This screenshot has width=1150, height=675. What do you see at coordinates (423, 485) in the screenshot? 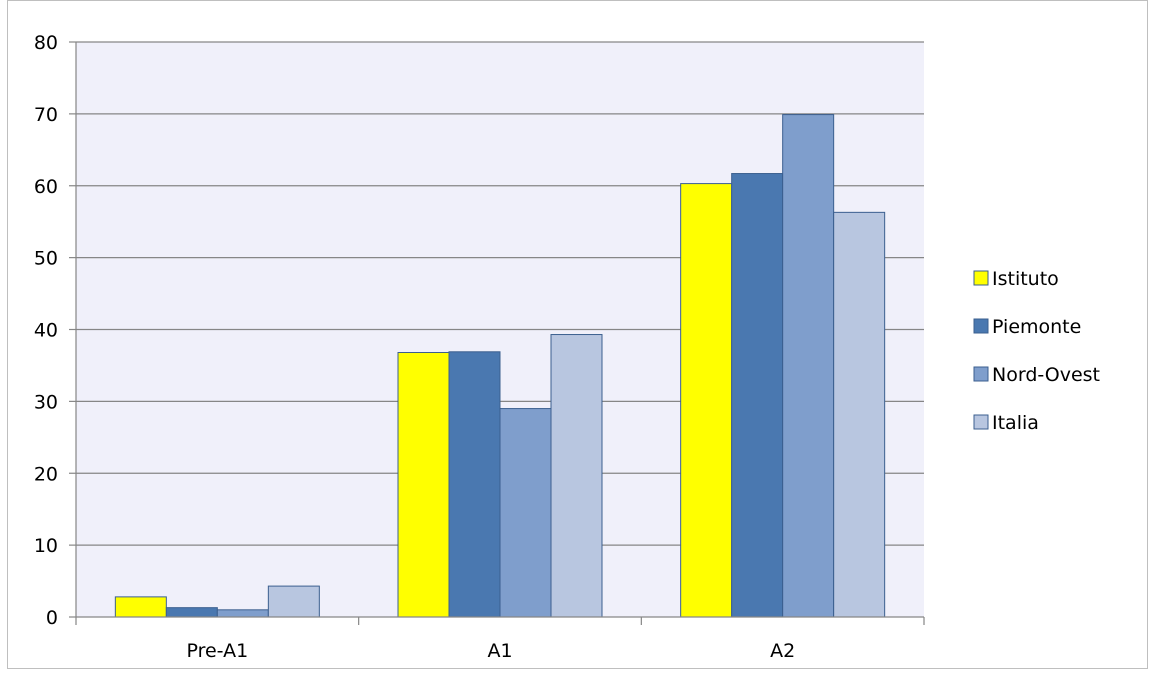
I see `bar-a1-istituto` at bounding box center [423, 485].